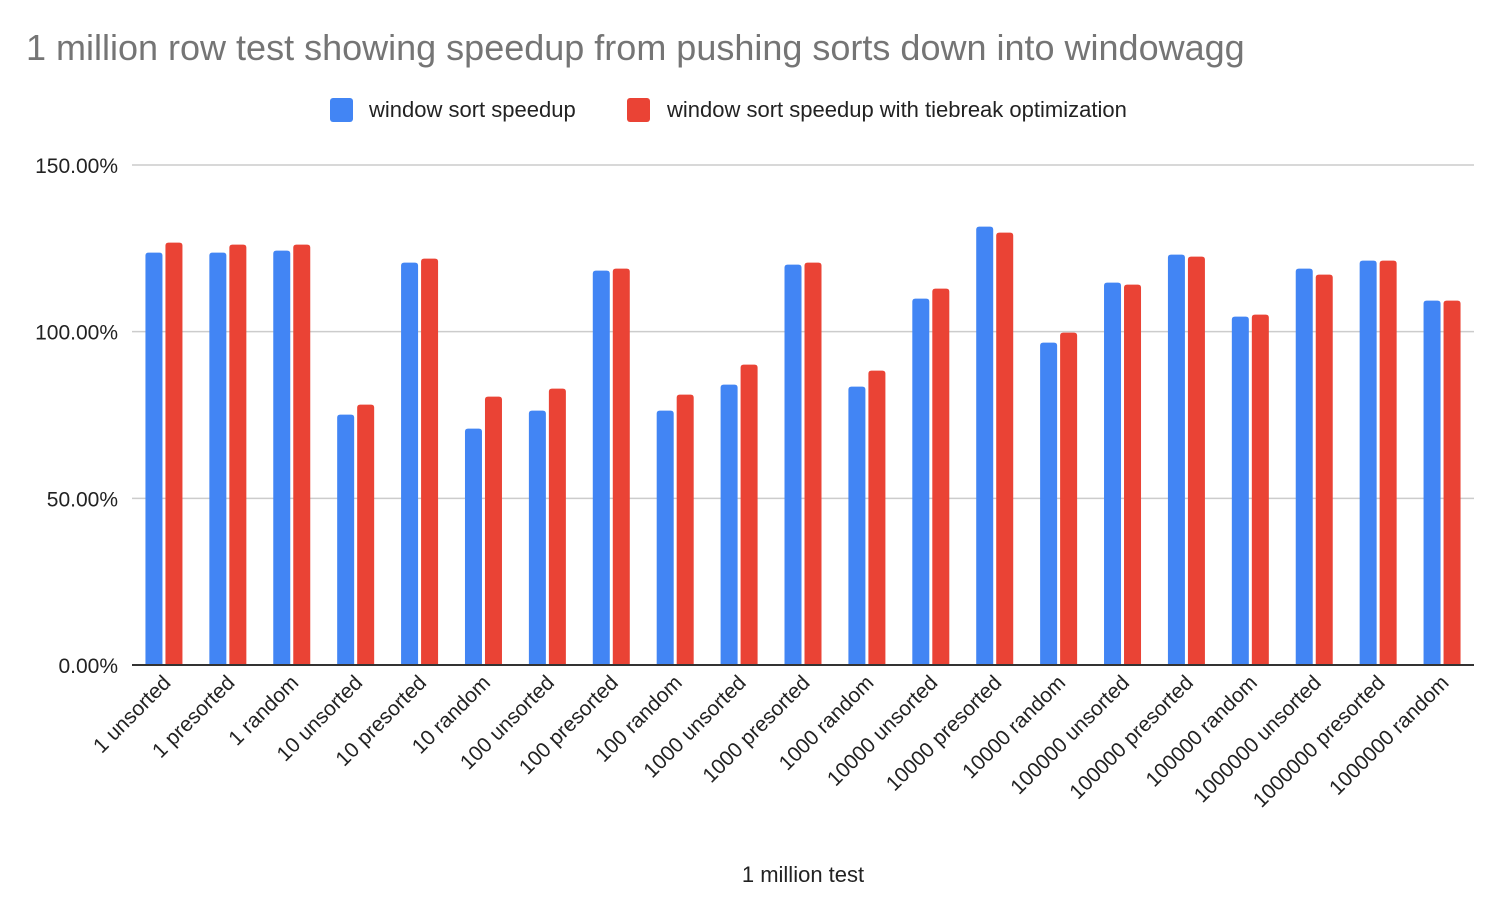  Describe the element at coordinates (76, 333) in the screenshot. I see `y-tick-label: 100.00%` at that location.